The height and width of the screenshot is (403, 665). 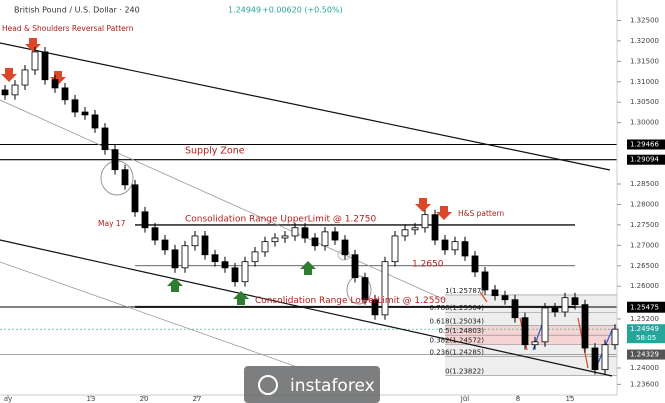 I want to click on price-change: +0.00620 (+0.50%), so click(x=302, y=10).